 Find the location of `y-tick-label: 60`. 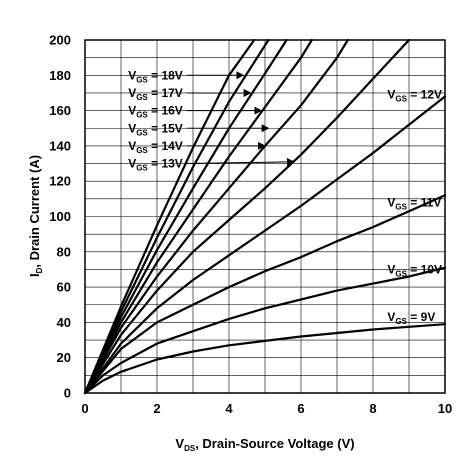

y-tick-label: 60 is located at coordinates (64, 287).